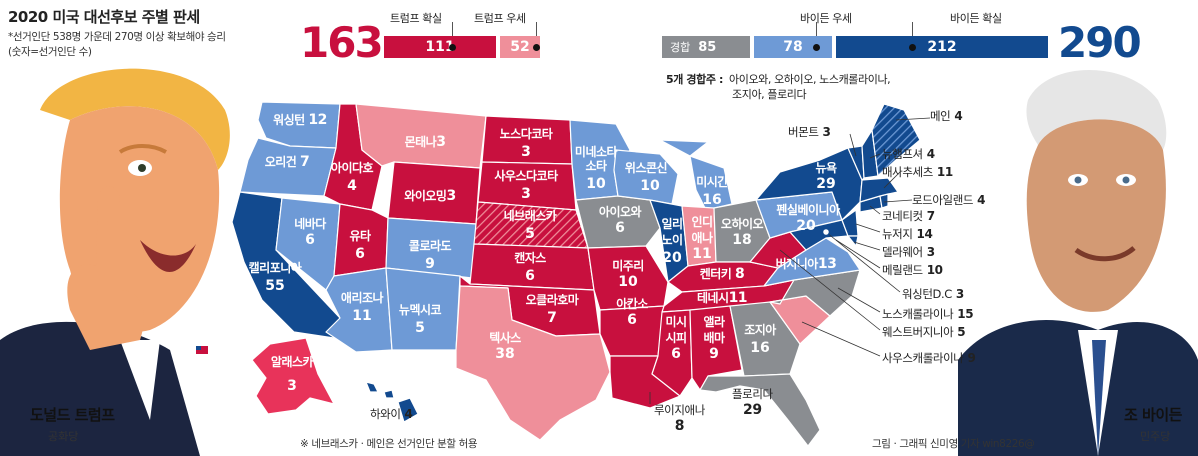 Image resolution: width=1198 pixels, height=456 pixels. I want to click on label-or: 오리건, so click(281, 161).